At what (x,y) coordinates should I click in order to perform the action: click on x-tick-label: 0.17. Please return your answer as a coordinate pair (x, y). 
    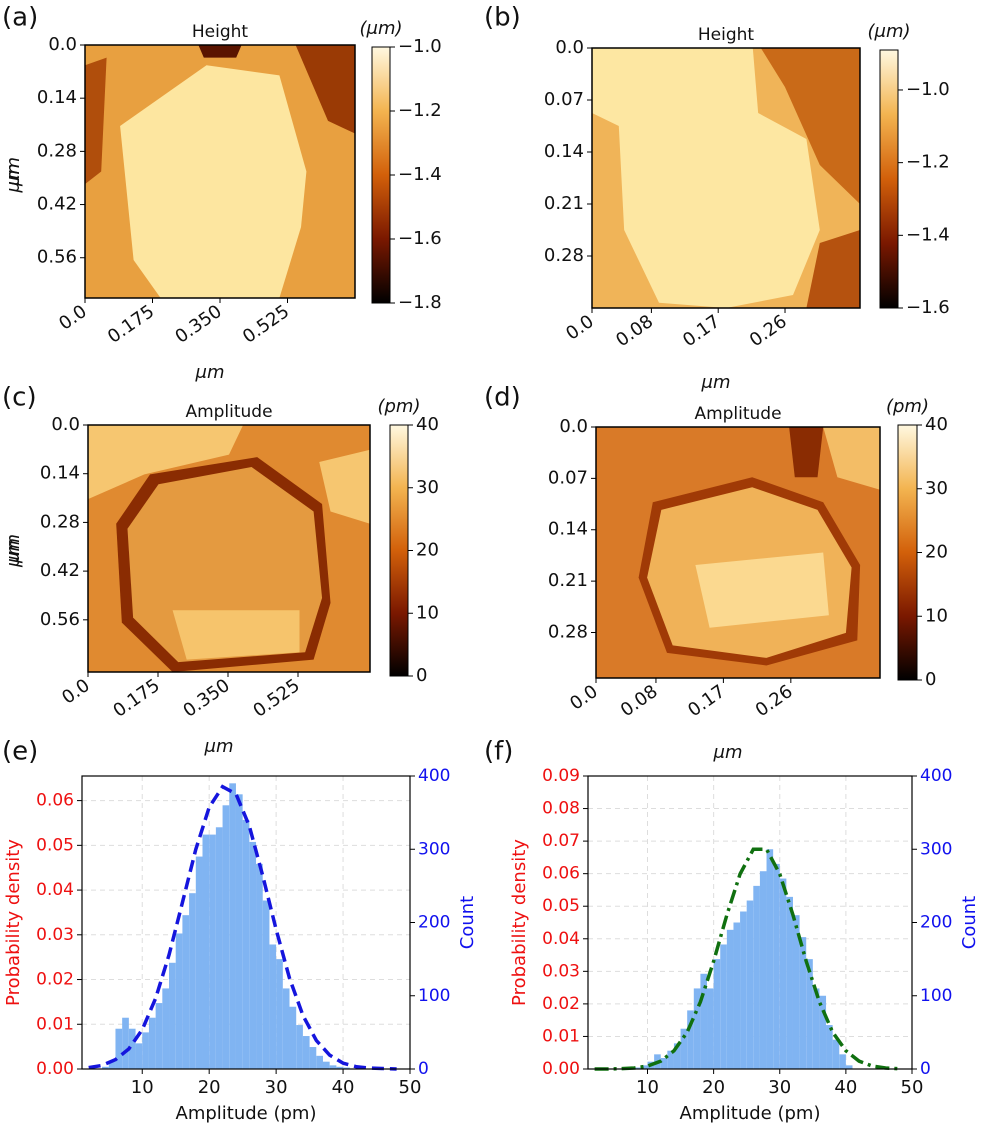
    Looking at the image, I should click on (701, 331).